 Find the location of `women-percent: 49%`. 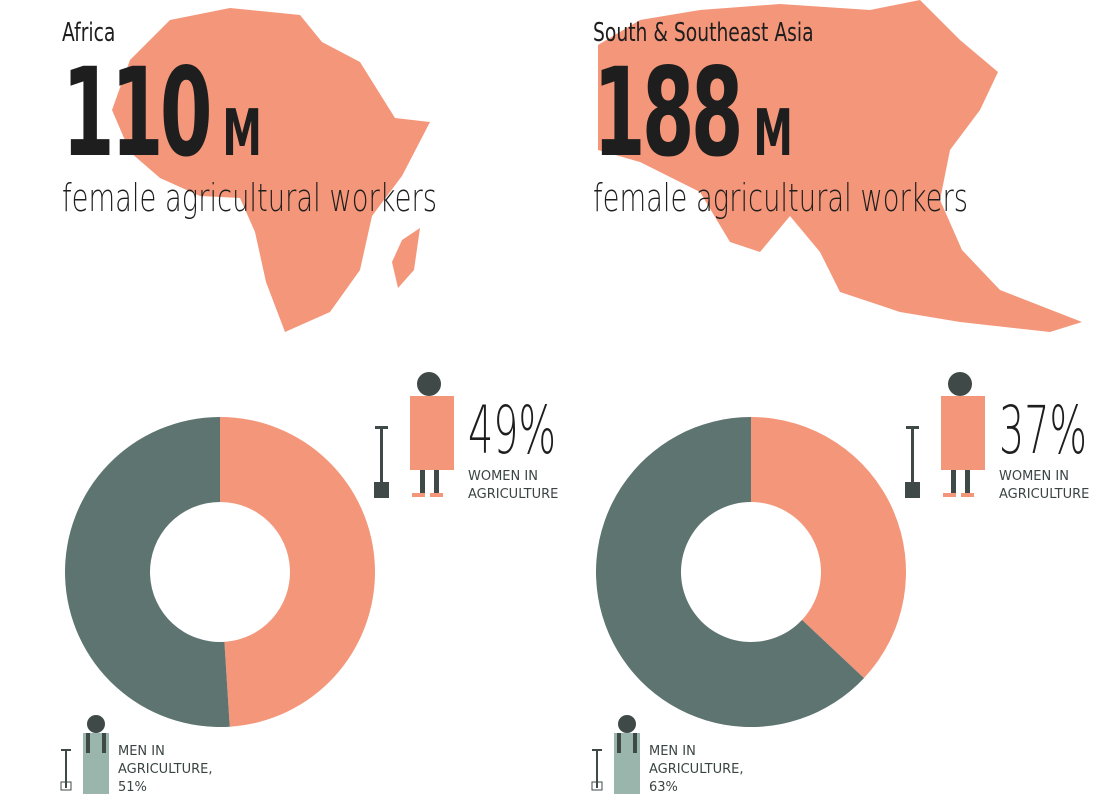

women-percent: 49% is located at coordinates (512, 430).